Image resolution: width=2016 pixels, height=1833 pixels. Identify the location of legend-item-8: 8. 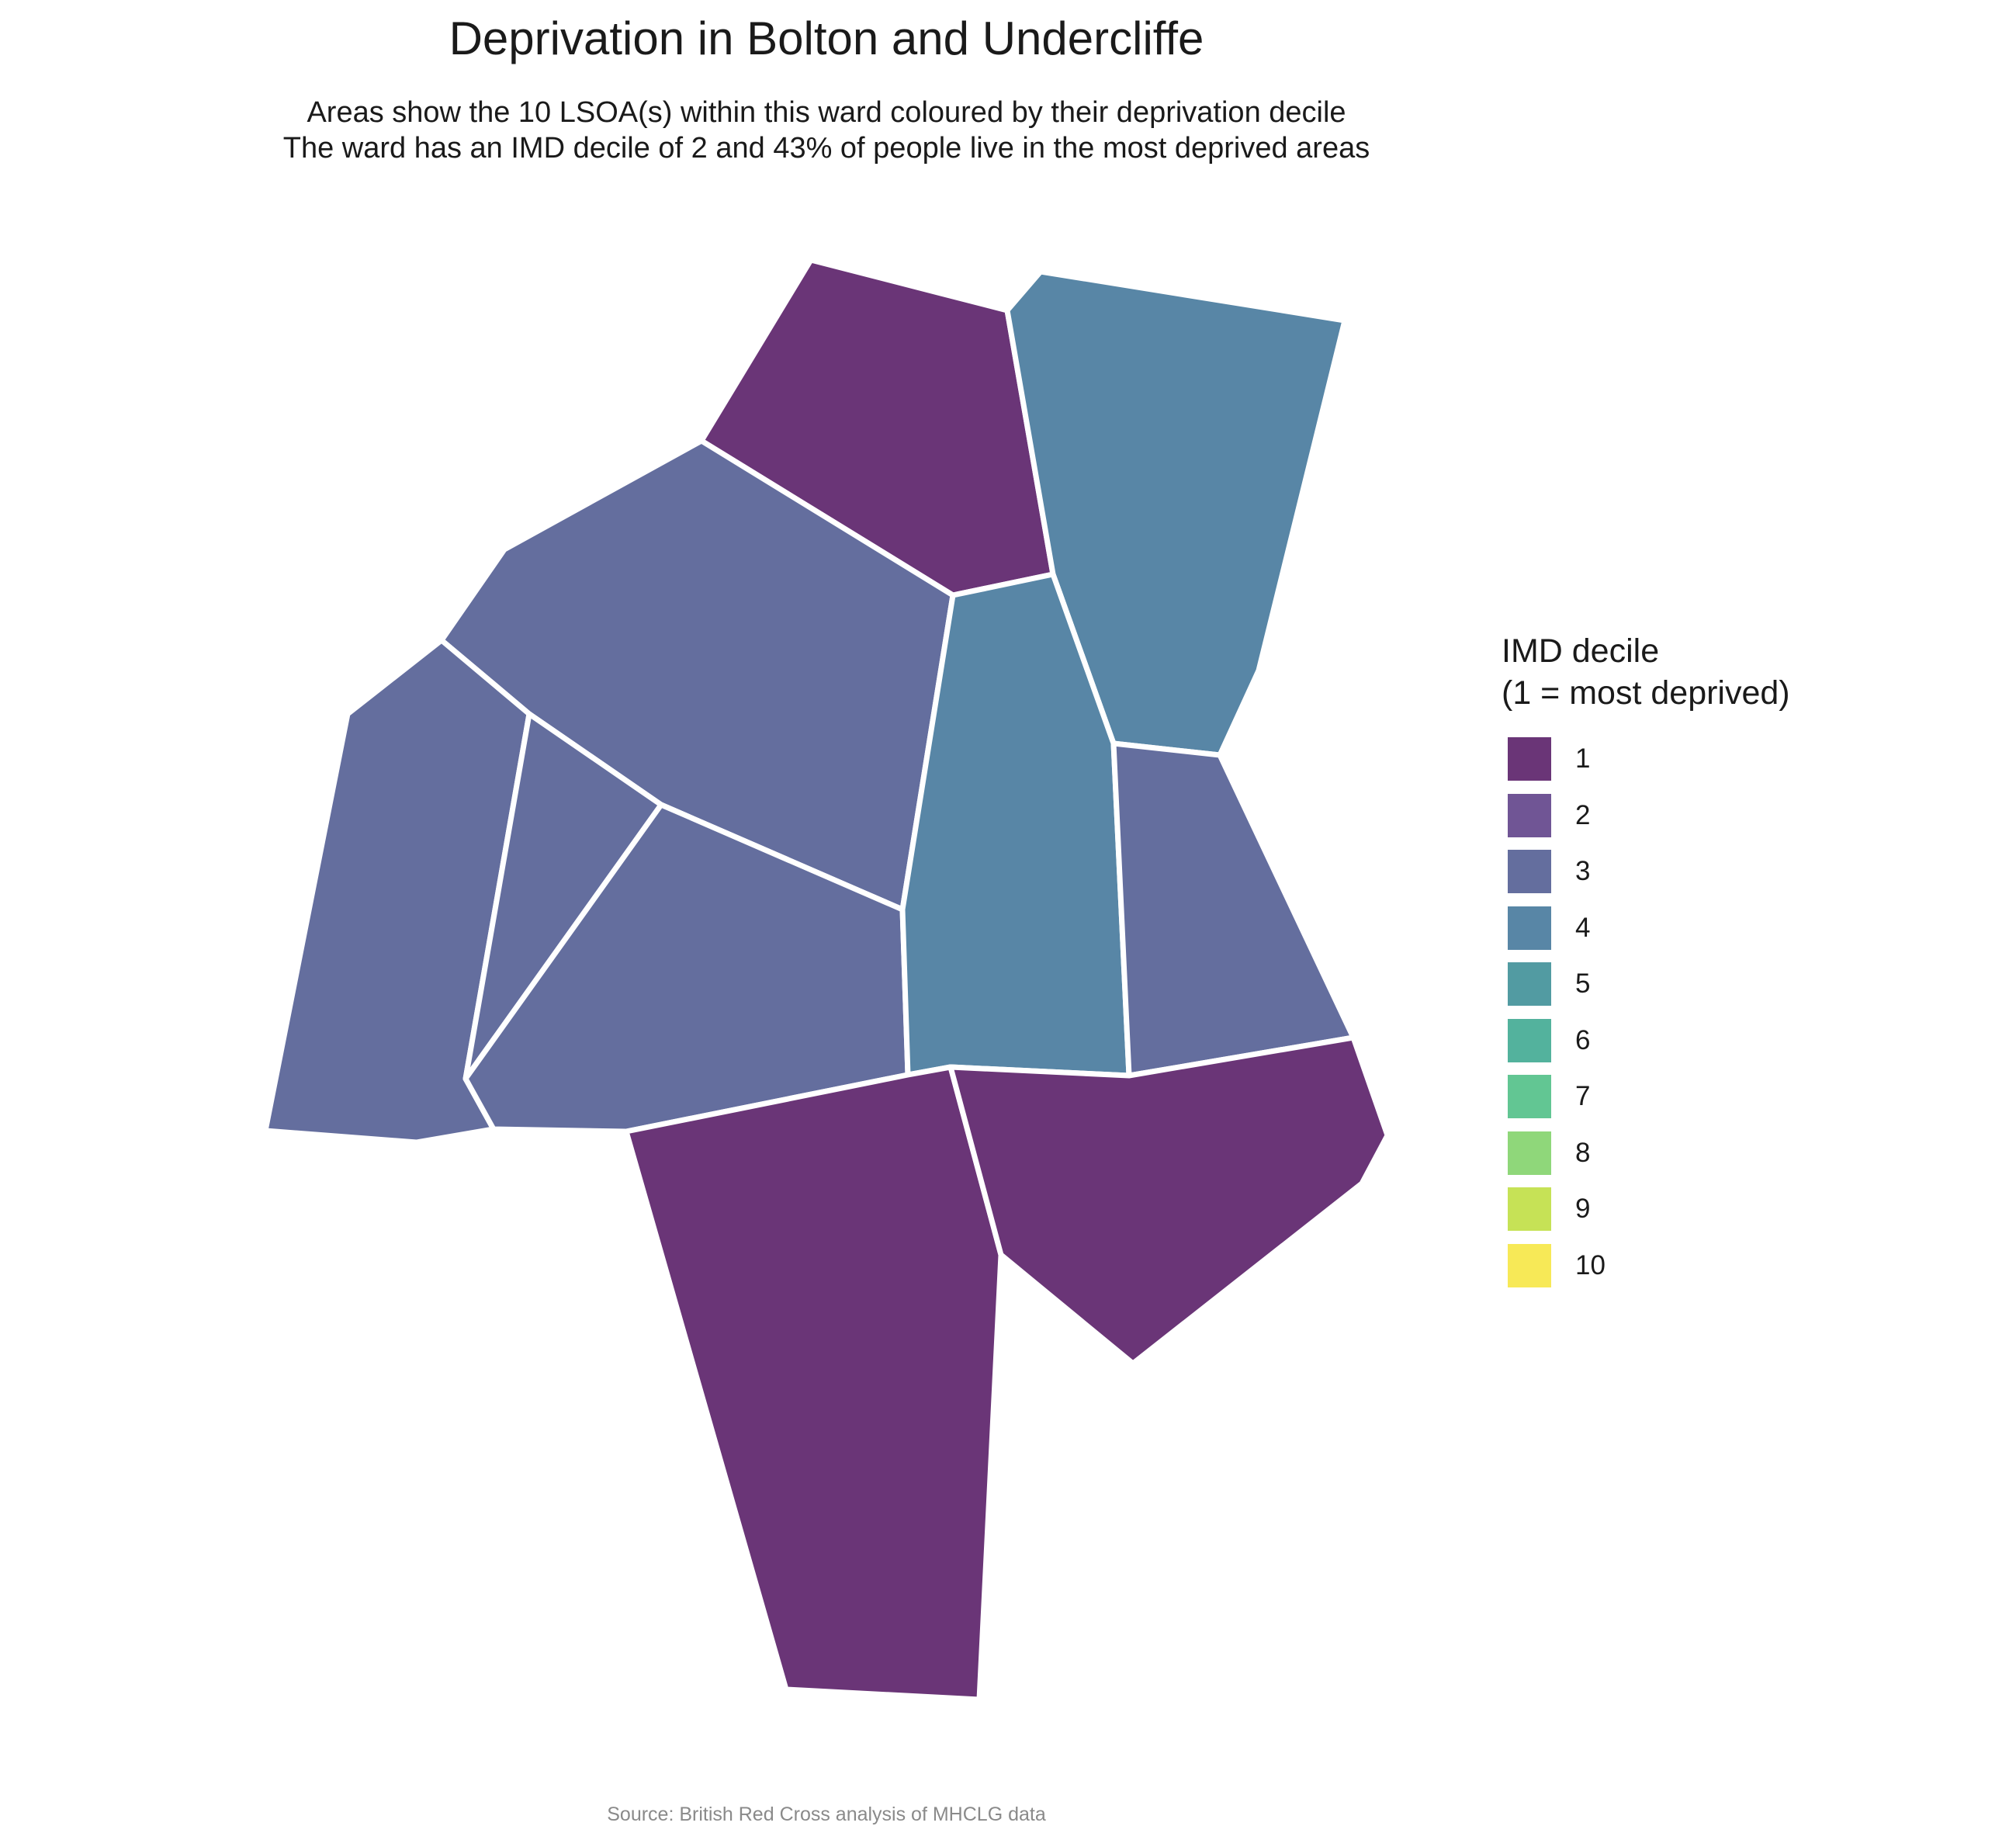
(1703, 1159).